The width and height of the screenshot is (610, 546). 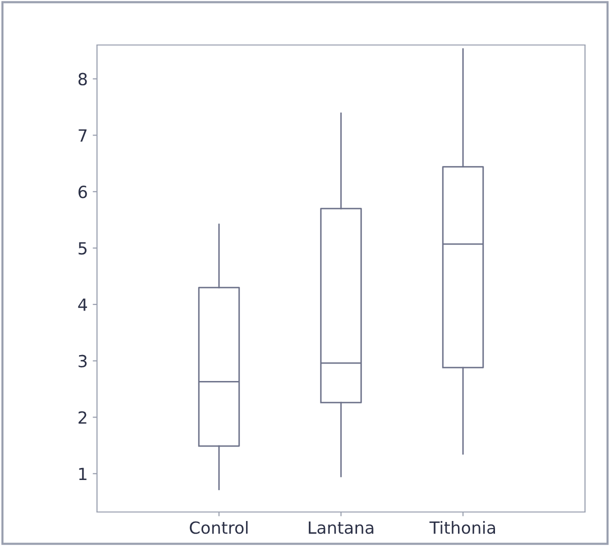 What do you see at coordinates (341, 528) in the screenshot?
I see `x-tick-label: Lantana` at bounding box center [341, 528].